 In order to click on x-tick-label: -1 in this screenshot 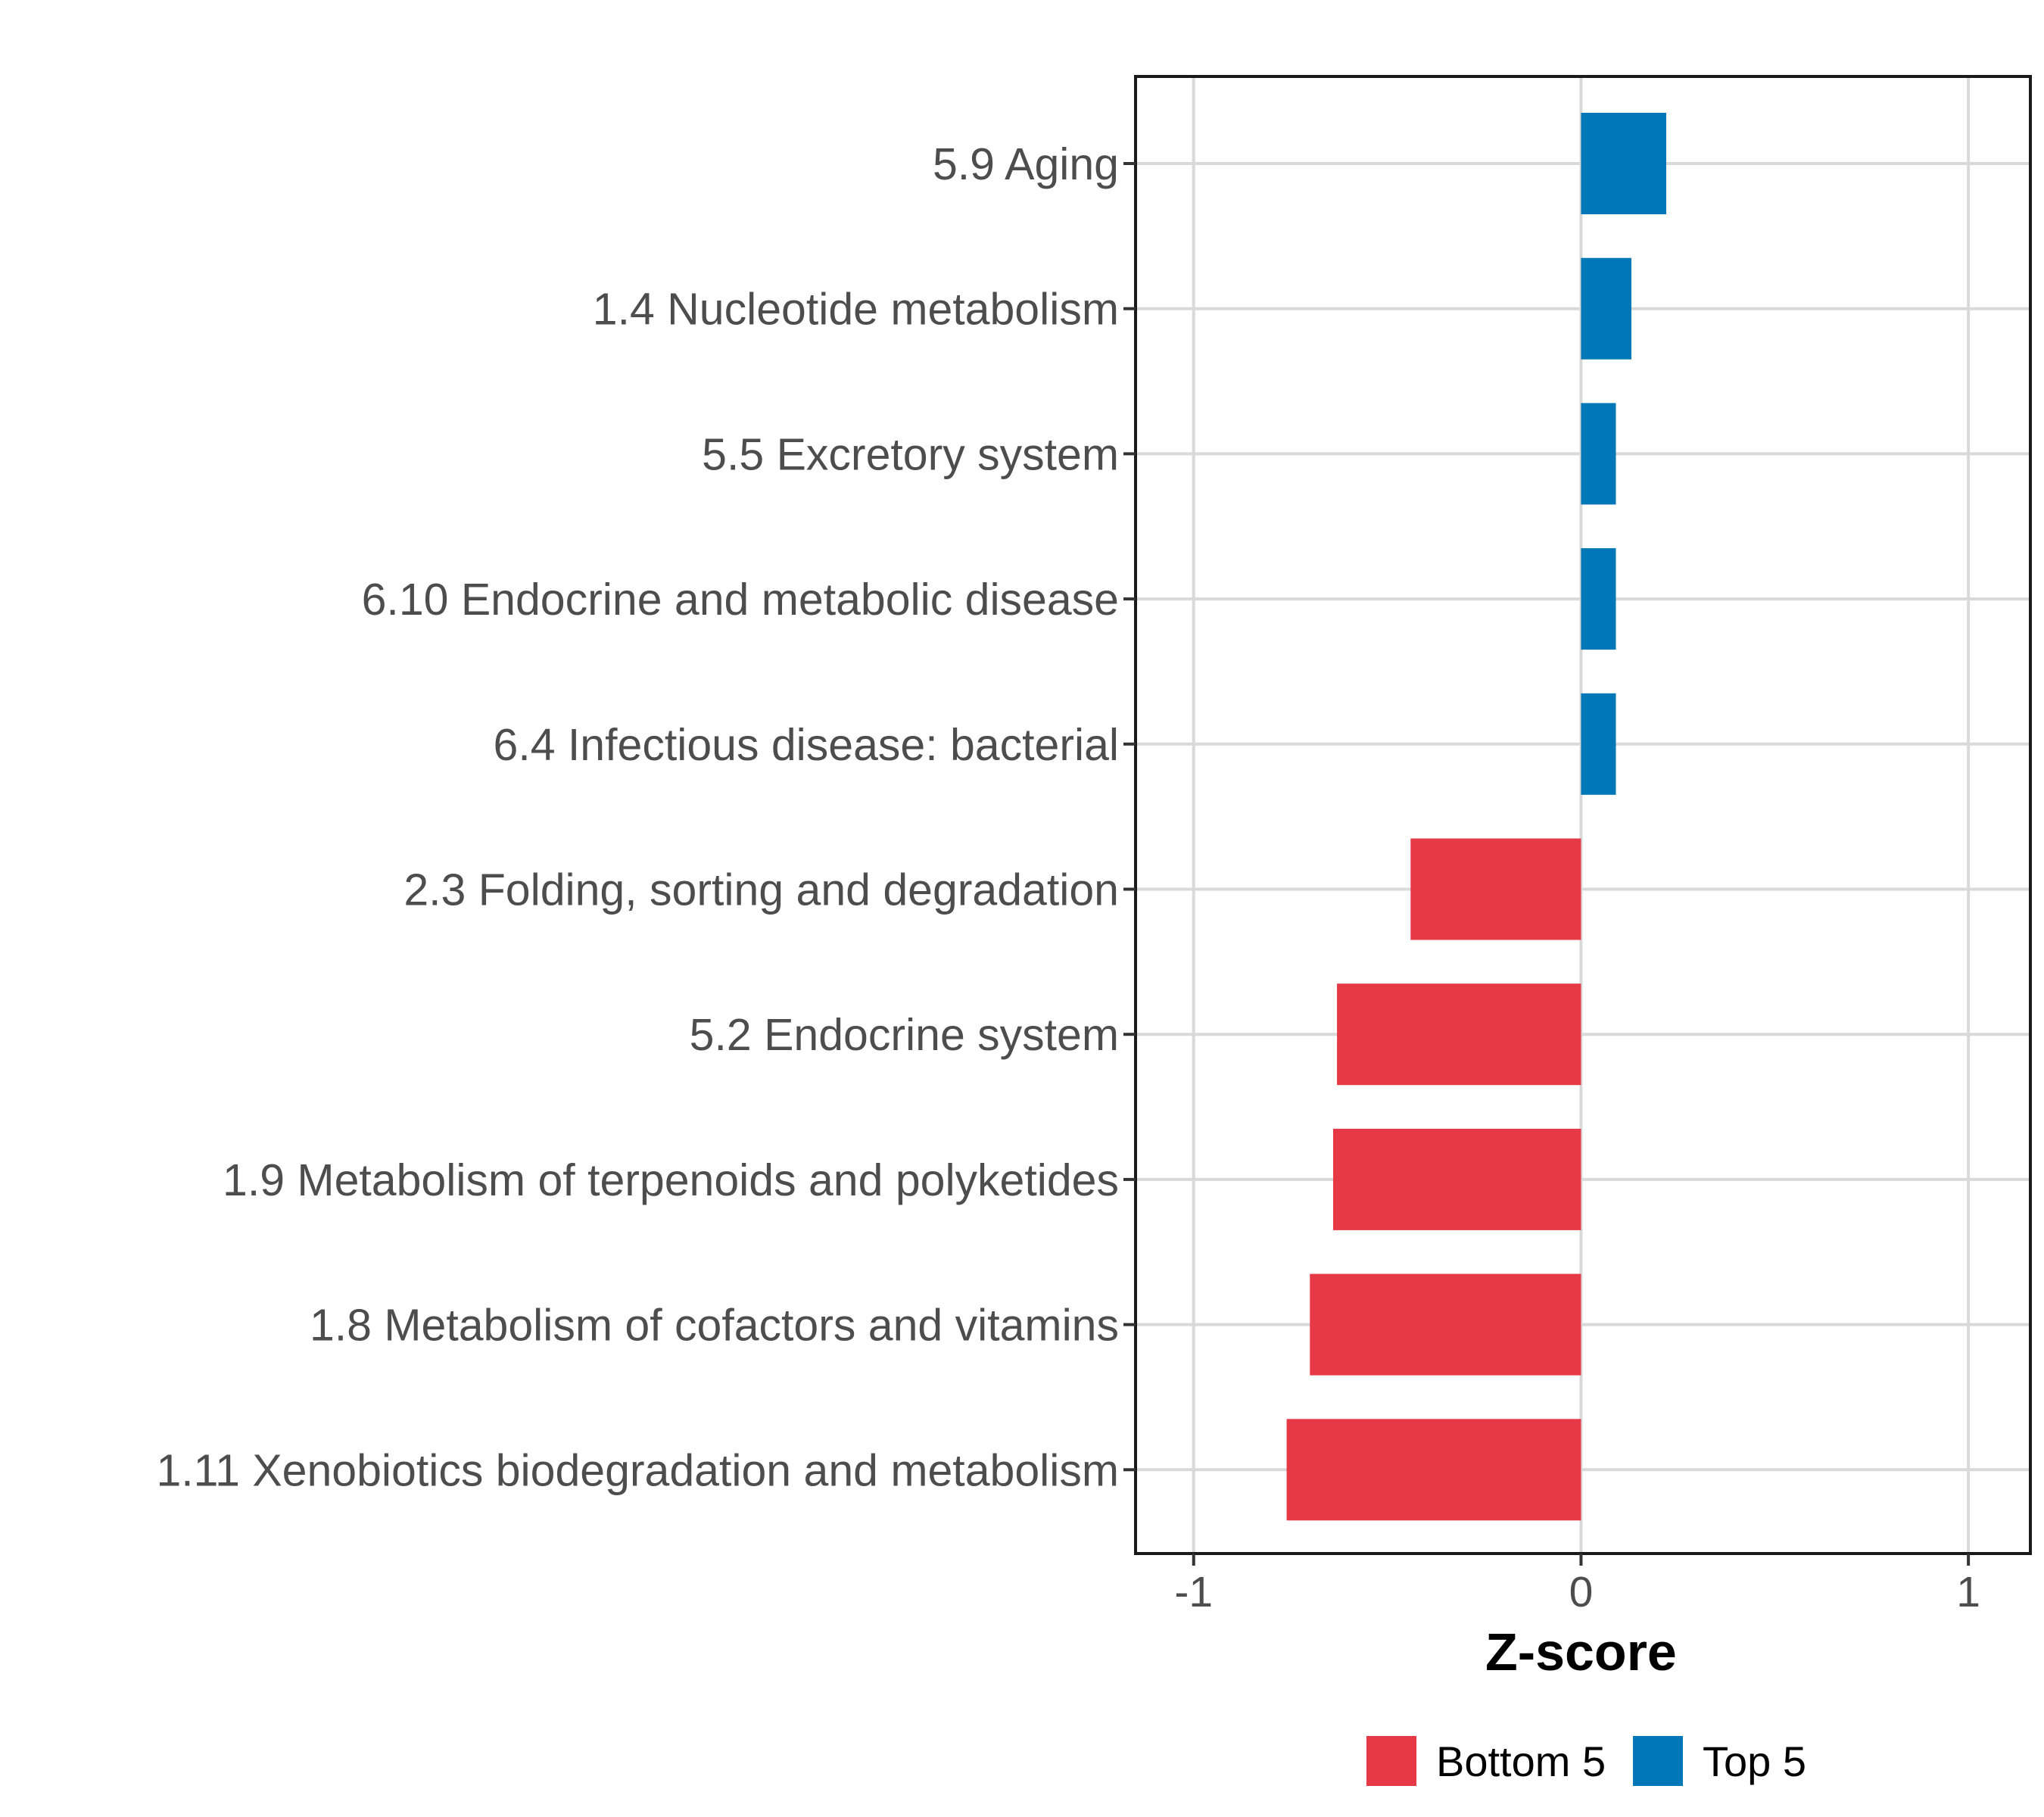, I will do `click(1193, 1592)`.